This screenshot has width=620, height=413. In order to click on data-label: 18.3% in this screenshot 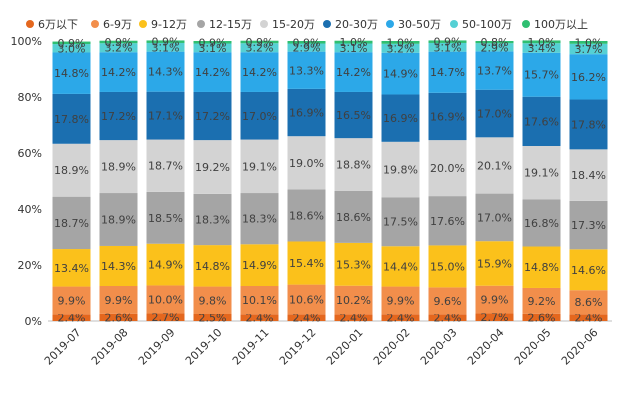, I will do `click(259, 219)`.